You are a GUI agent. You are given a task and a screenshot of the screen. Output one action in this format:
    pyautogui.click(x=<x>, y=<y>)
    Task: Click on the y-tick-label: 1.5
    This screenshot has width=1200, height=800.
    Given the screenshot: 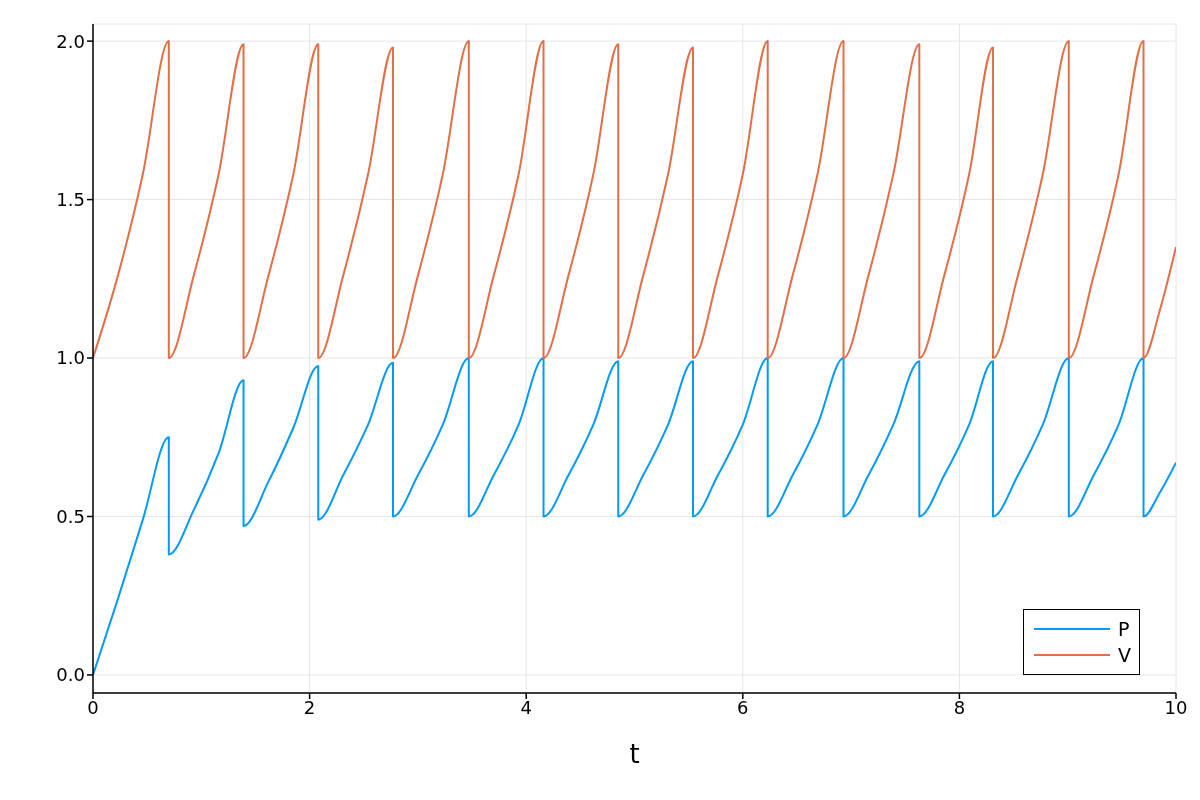 What is the action you would take?
    pyautogui.click(x=70, y=199)
    